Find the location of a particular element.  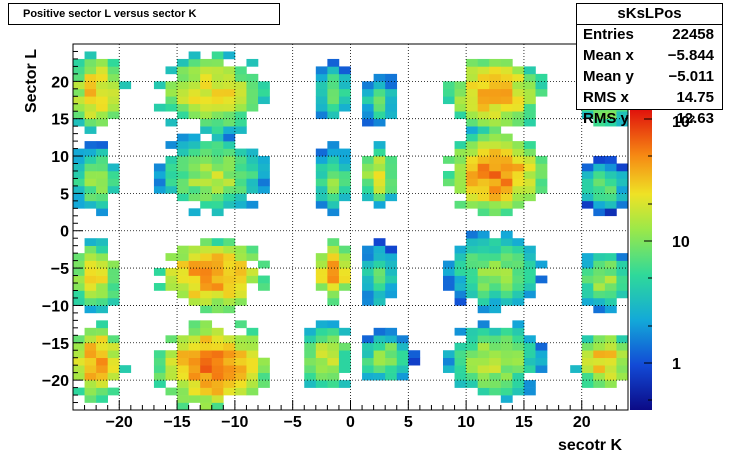

stats-value: −5.844 is located at coordinates (690, 55).